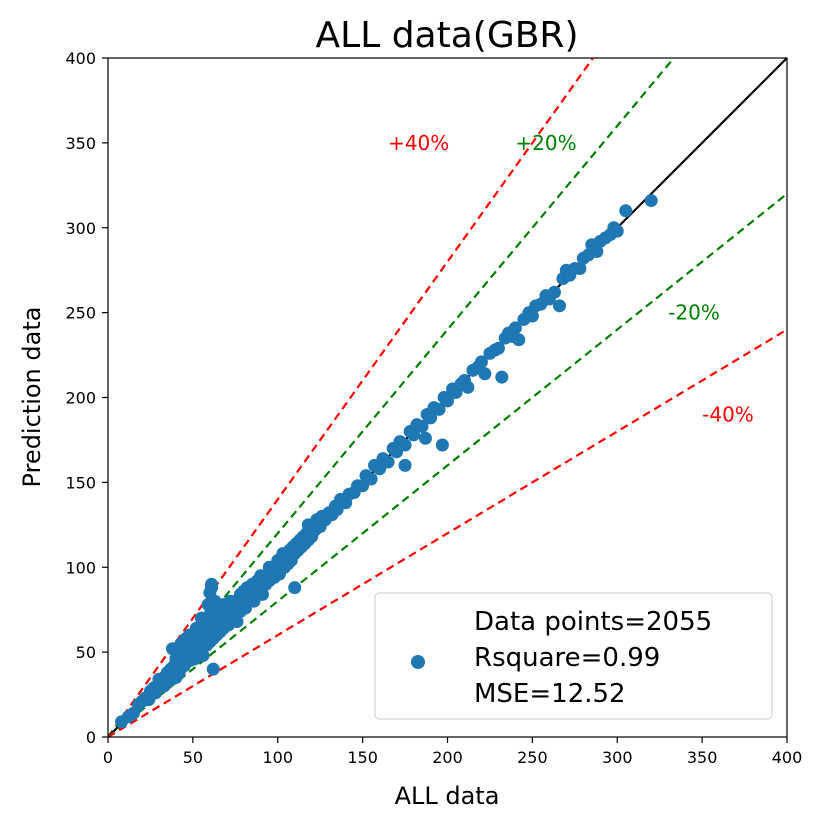 This screenshot has width=823, height=826. I want to click on reference-label-4: -40%, so click(728, 414).